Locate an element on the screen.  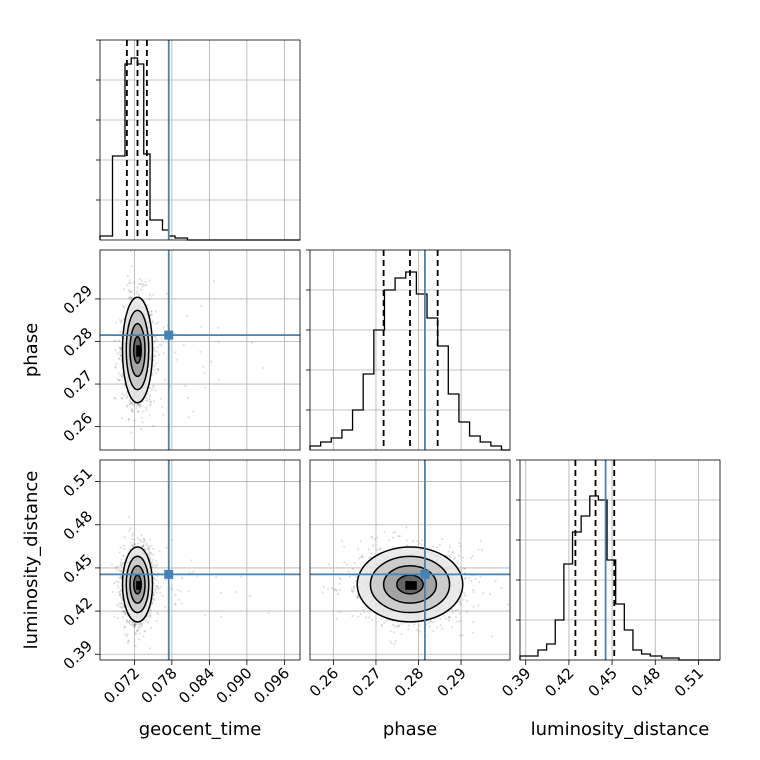
histogram-geocent_time is located at coordinates (199, 149).